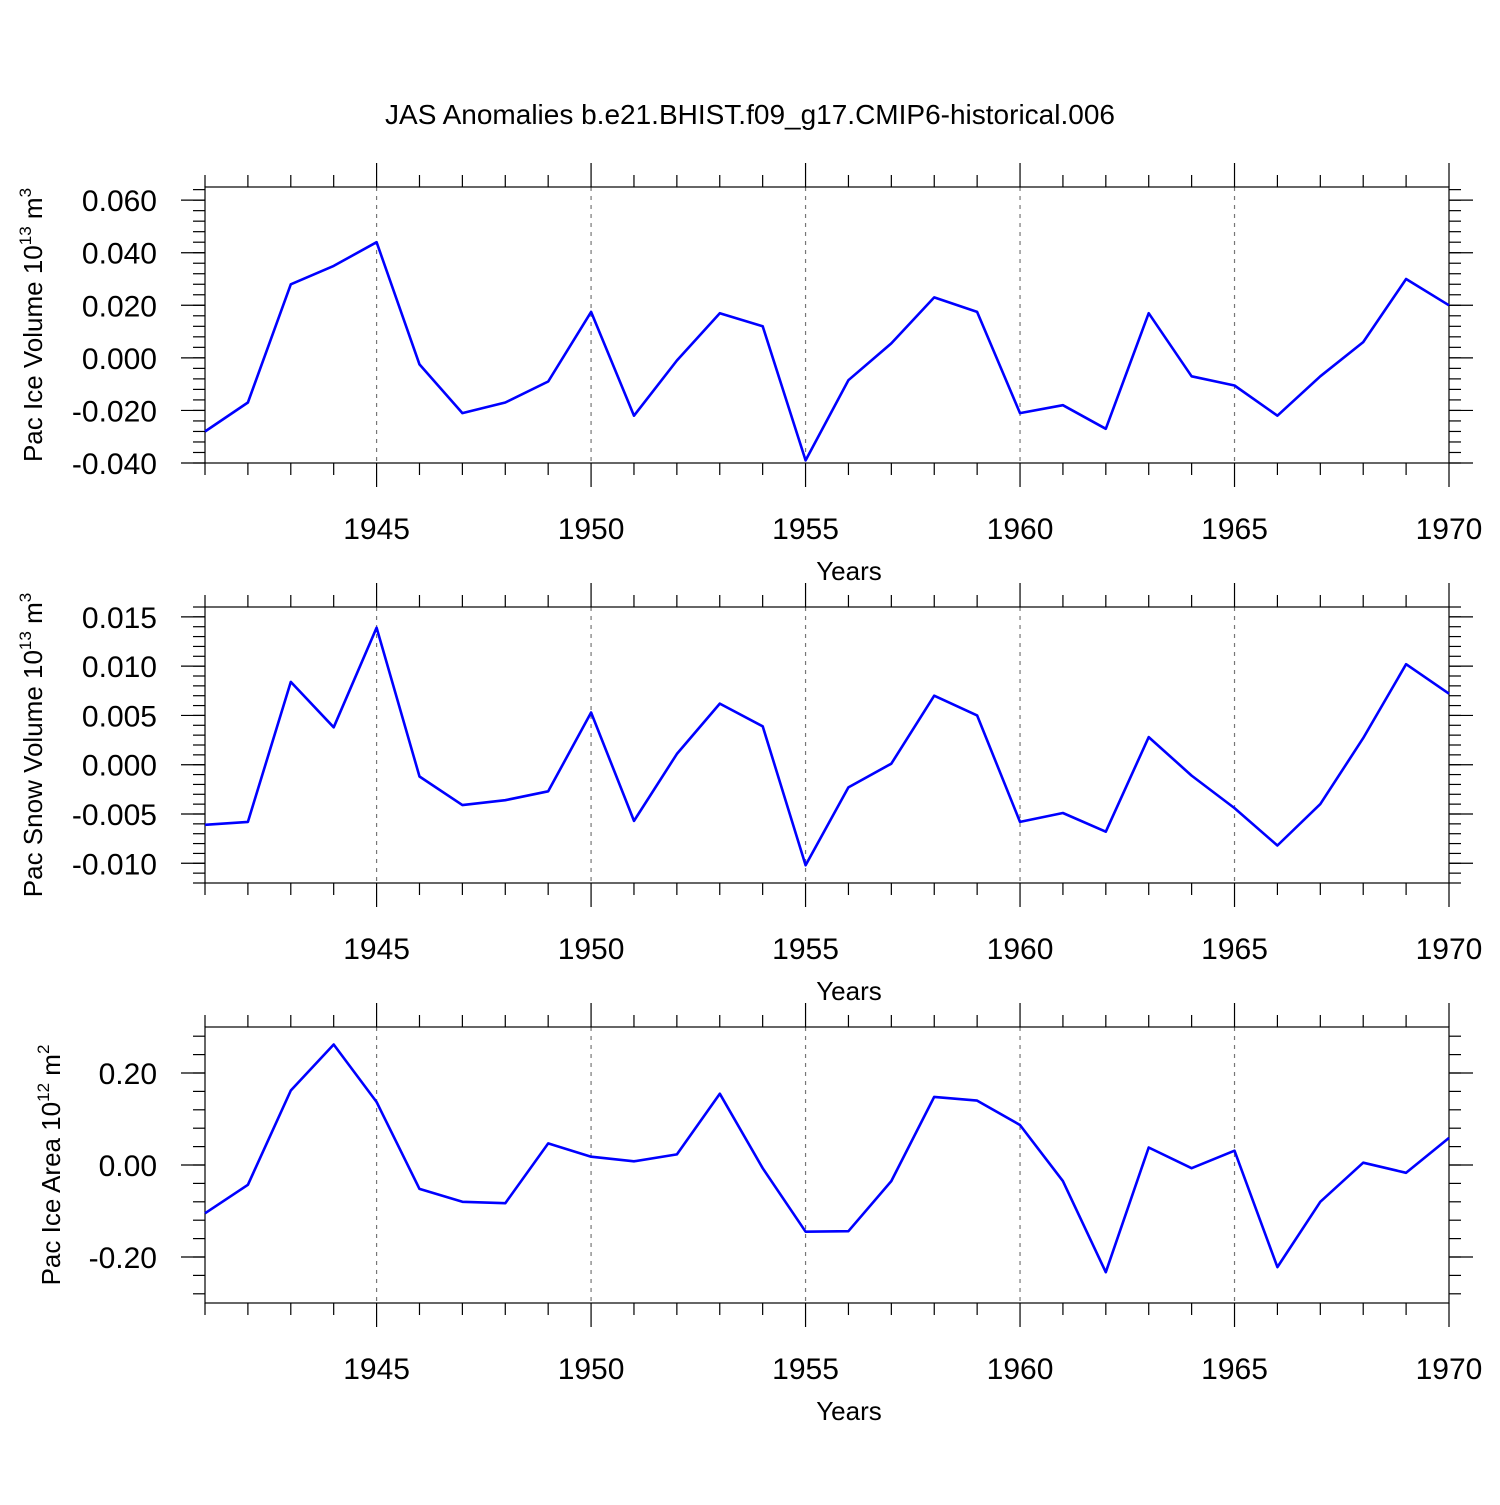  What do you see at coordinates (123, 1258) in the screenshot?
I see `y-tick-label: -0.20` at bounding box center [123, 1258].